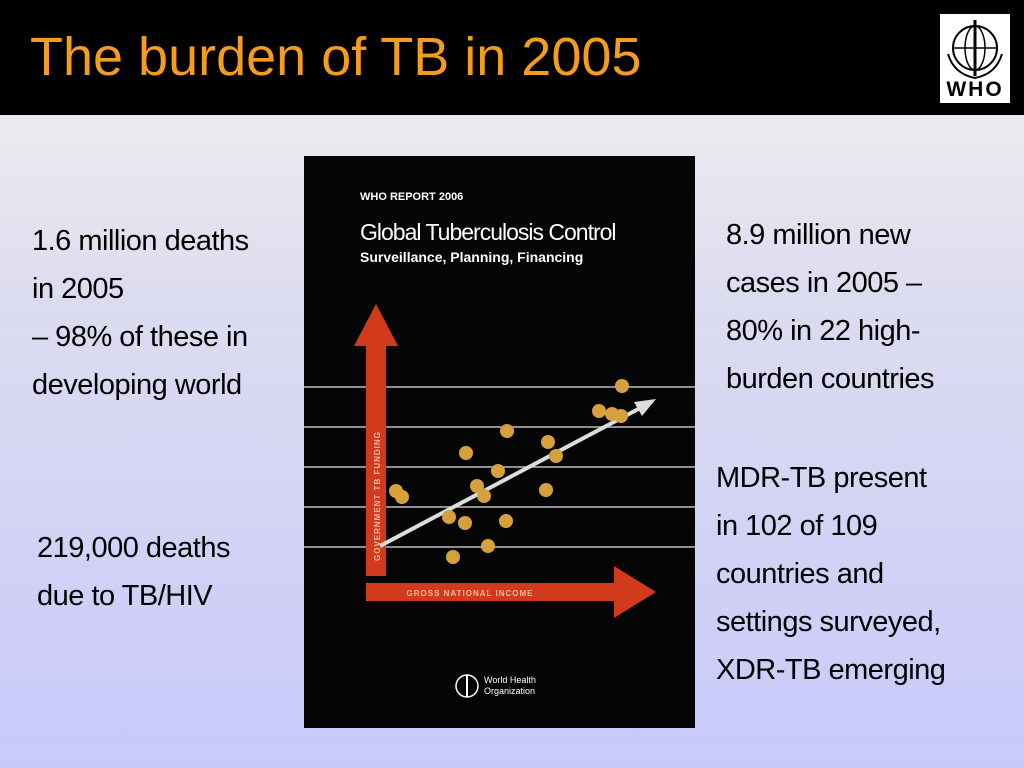  Describe the element at coordinates (377, 496) in the screenshot. I see `cover-y-axis: GOVERNMENT TB FUNDING` at that location.